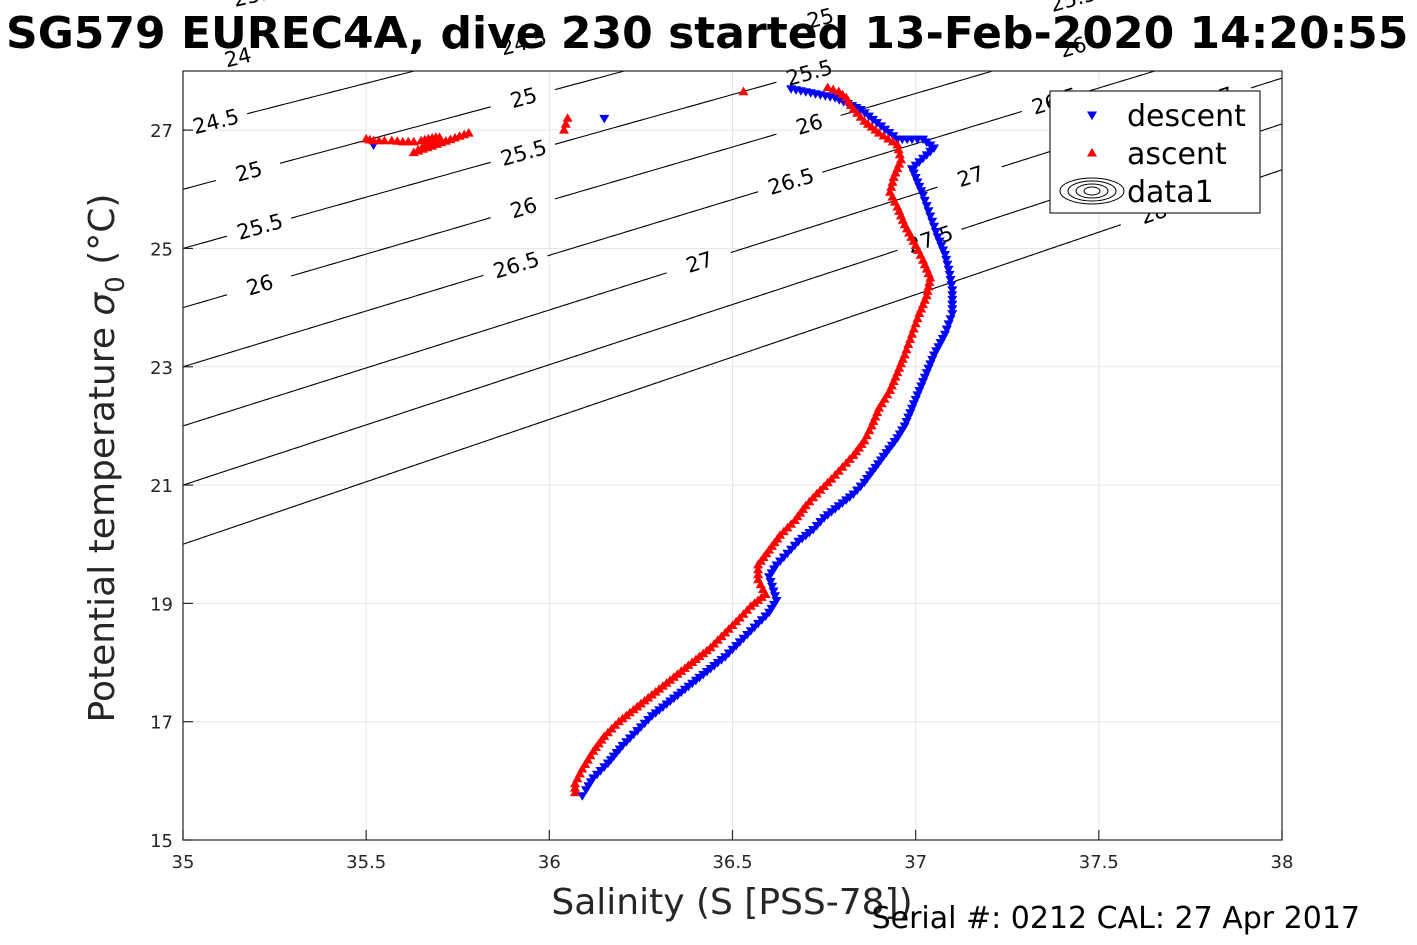 The width and height of the screenshot is (1417, 945). I want to click on y-axis-label-unit: (°C), so click(102, 235).